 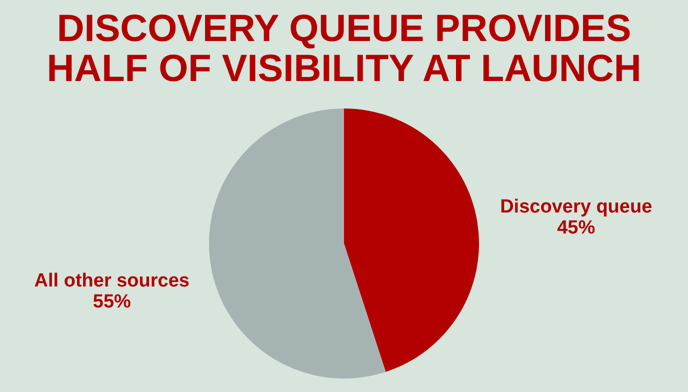 What do you see at coordinates (576, 228) in the screenshot?
I see `data-label: 45%` at bounding box center [576, 228].